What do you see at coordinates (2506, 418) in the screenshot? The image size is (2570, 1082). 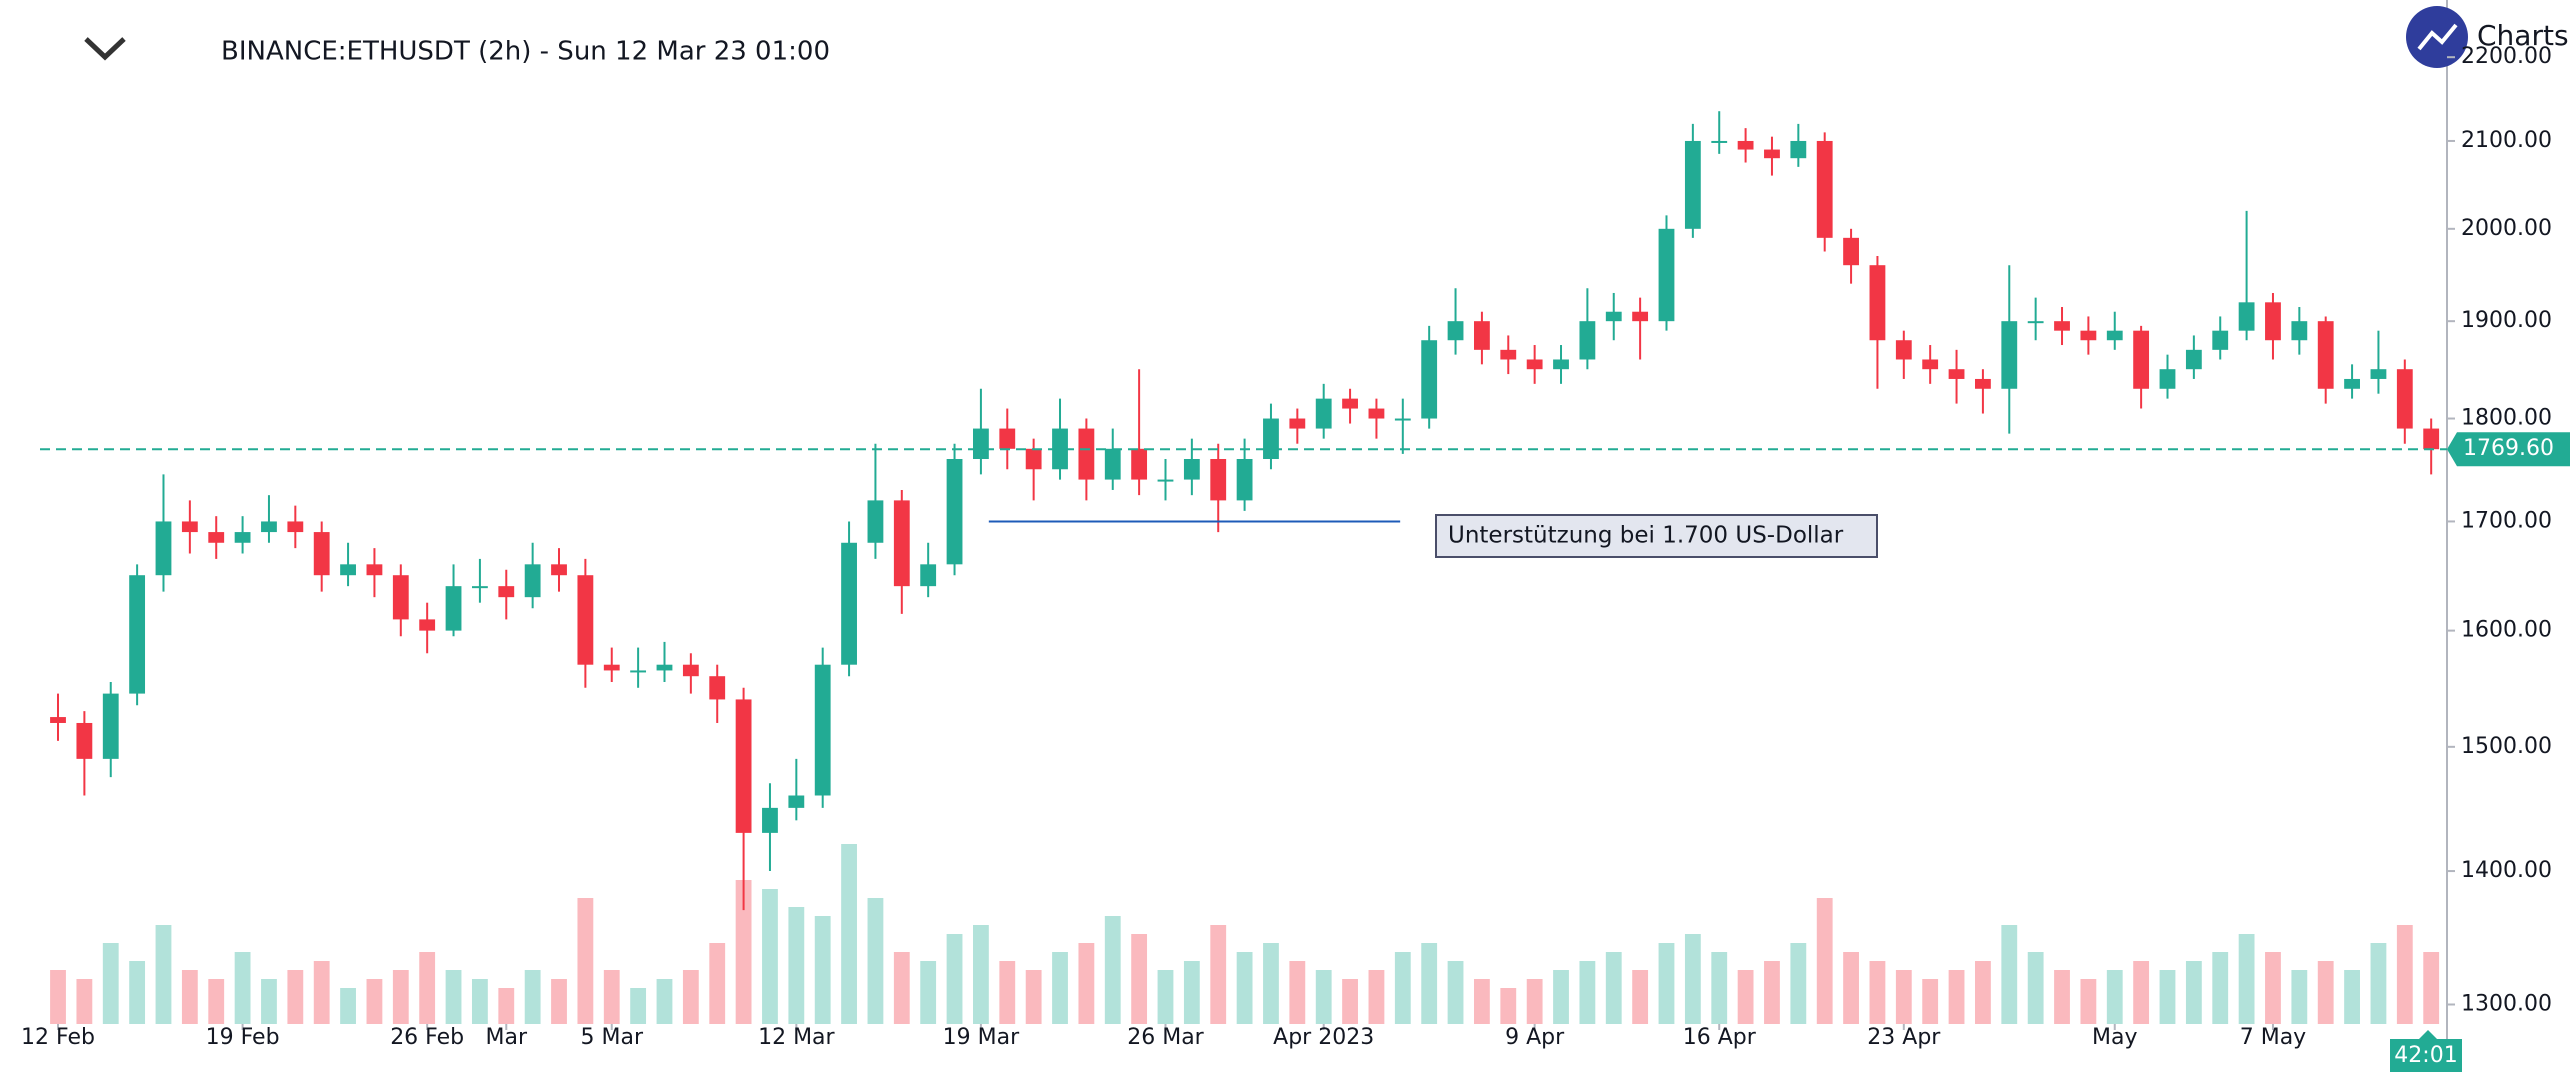 I see `y-tick-label: 1800.00` at bounding box center [2506, 418].